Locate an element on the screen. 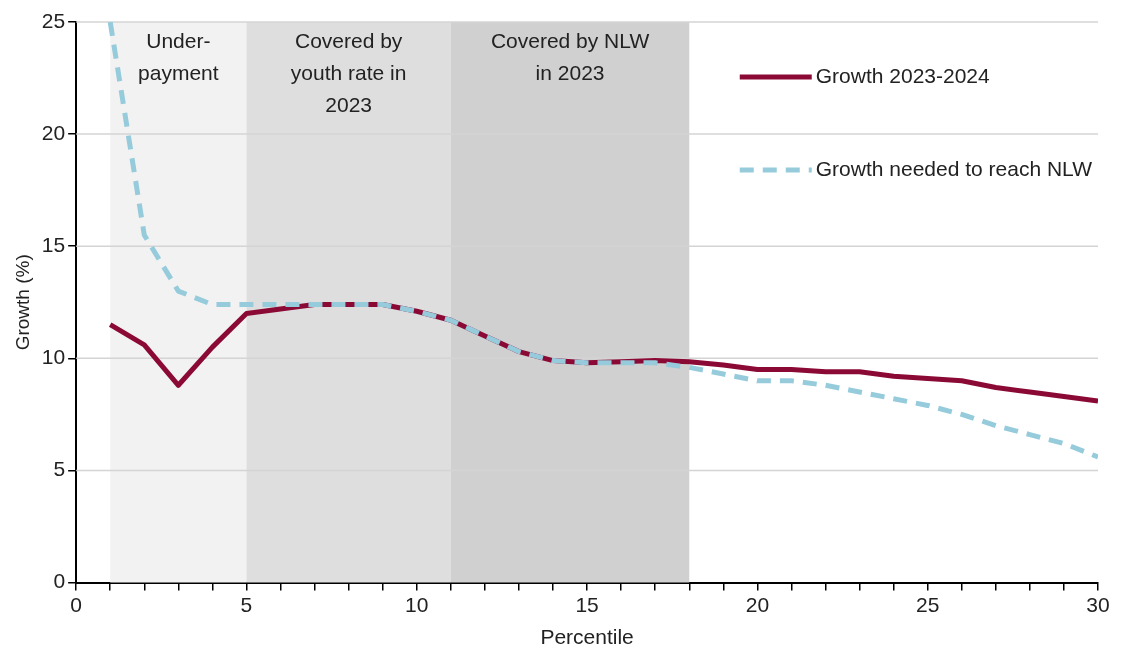 Image resolution: width=1130 pixels, height=659 pixels. x-tick-label: 30 is located at coordinates (1098, 604).